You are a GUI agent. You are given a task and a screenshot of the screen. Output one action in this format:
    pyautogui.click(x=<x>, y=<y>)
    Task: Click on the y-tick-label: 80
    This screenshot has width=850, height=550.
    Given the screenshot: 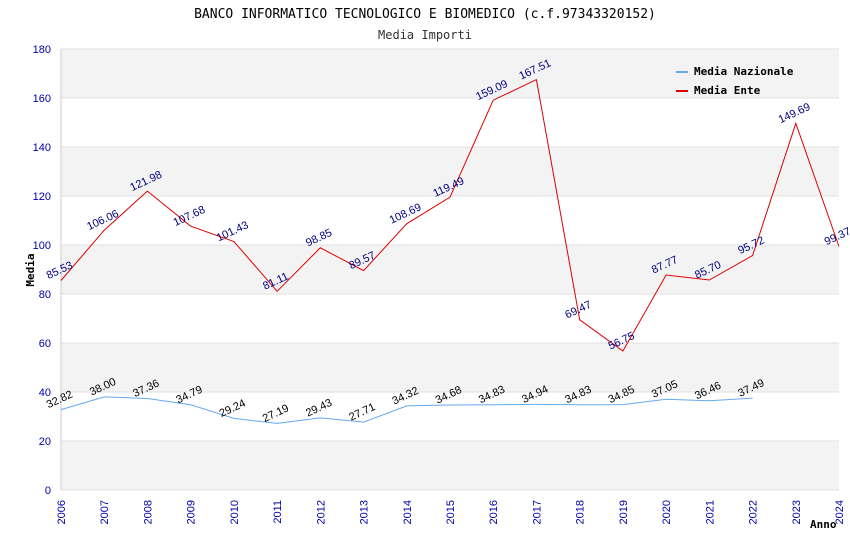 What is the action you would take?
    pyautogui.click(x=45, y=295)
    